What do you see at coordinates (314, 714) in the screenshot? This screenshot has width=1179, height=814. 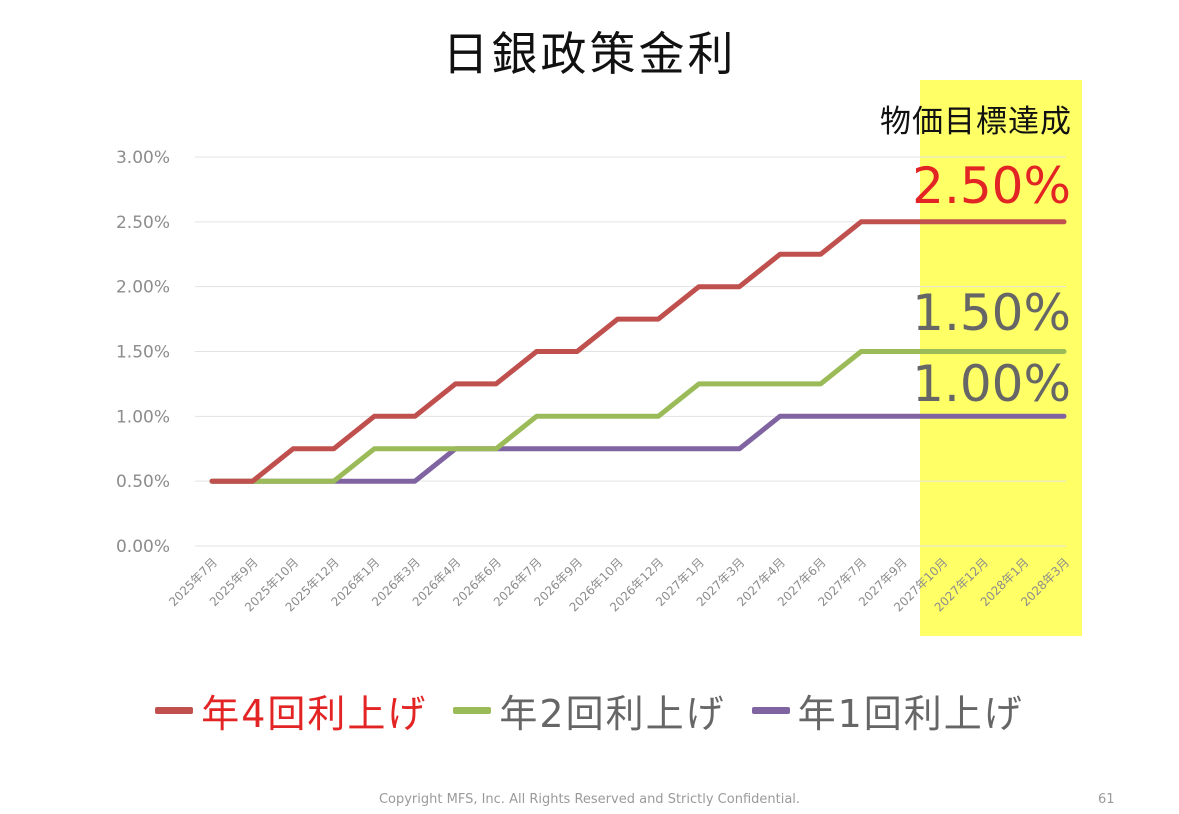 I see `legend-label-4-hikes: 年4回利上げ` at bounding box center [314, 714].